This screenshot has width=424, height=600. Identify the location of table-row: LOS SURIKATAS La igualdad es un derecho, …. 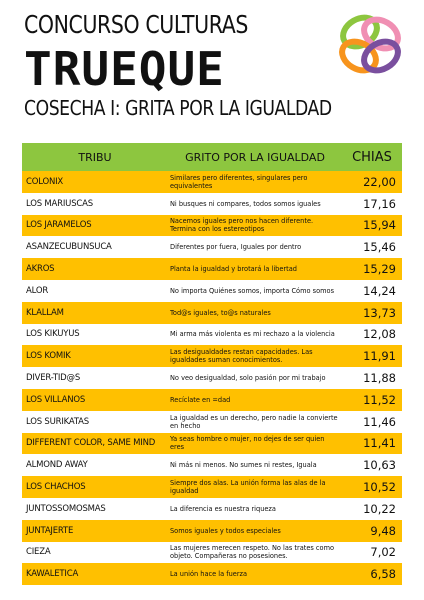
(212, 421).